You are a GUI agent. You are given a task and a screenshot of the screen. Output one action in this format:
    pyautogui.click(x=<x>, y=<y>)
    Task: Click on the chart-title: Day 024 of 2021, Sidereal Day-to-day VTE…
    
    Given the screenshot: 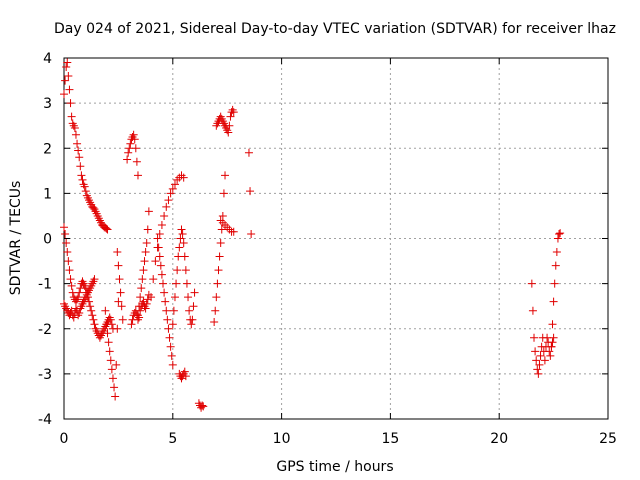 What is the action you would take?
    pyautogui.click(x=335, y=29)
    